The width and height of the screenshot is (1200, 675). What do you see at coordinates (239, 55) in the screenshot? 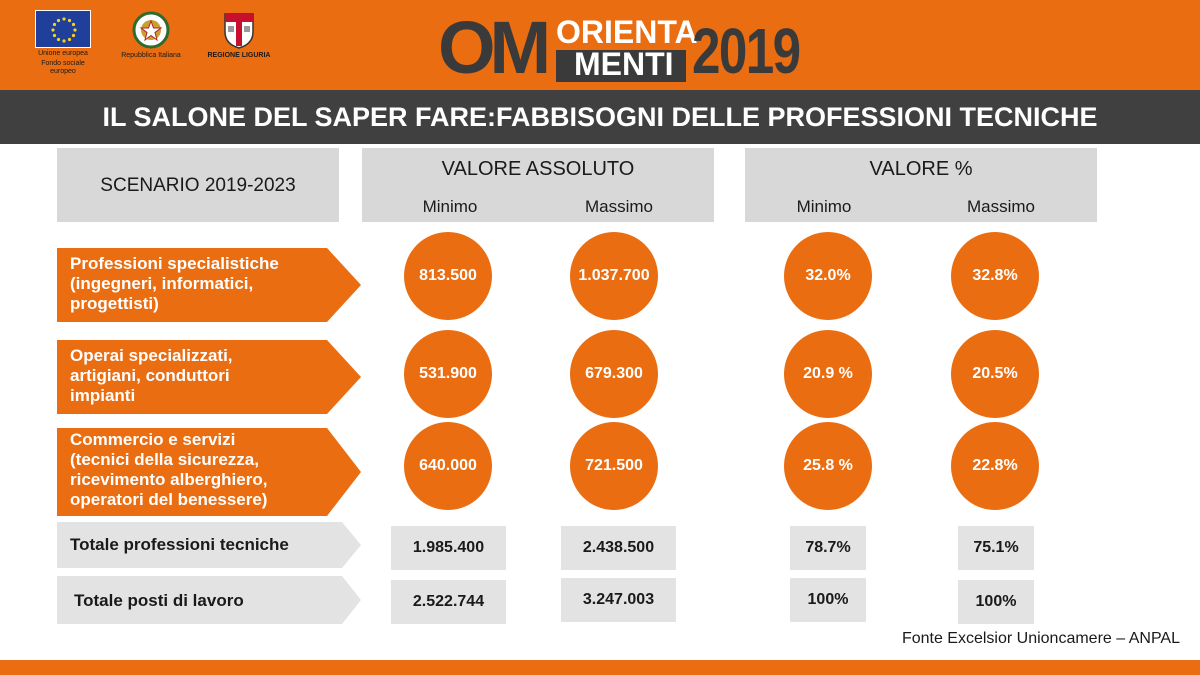
I see `liguria-caption: REGIONE LIGURIA` at bounding box center [239, 55].